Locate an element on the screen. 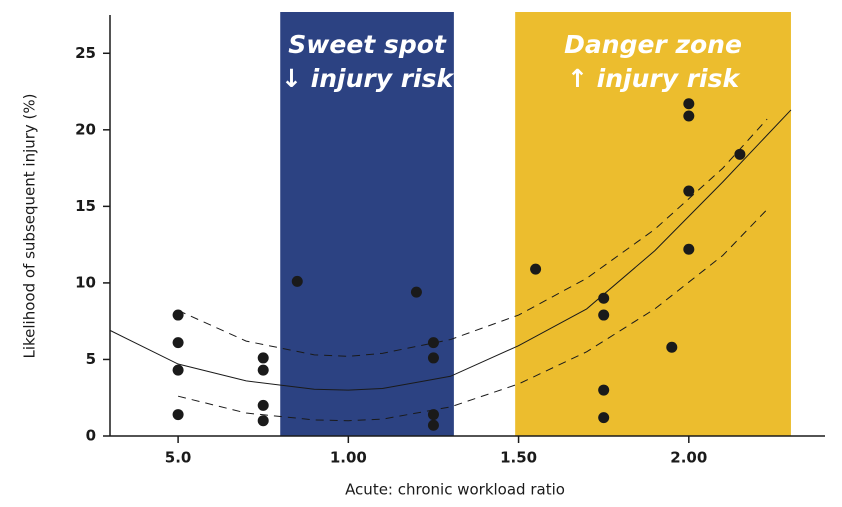 This screenshot has height=507, width=842. y-axis-title: Likelihood of subsequent injury (%) is located at coordinates (30, 225).